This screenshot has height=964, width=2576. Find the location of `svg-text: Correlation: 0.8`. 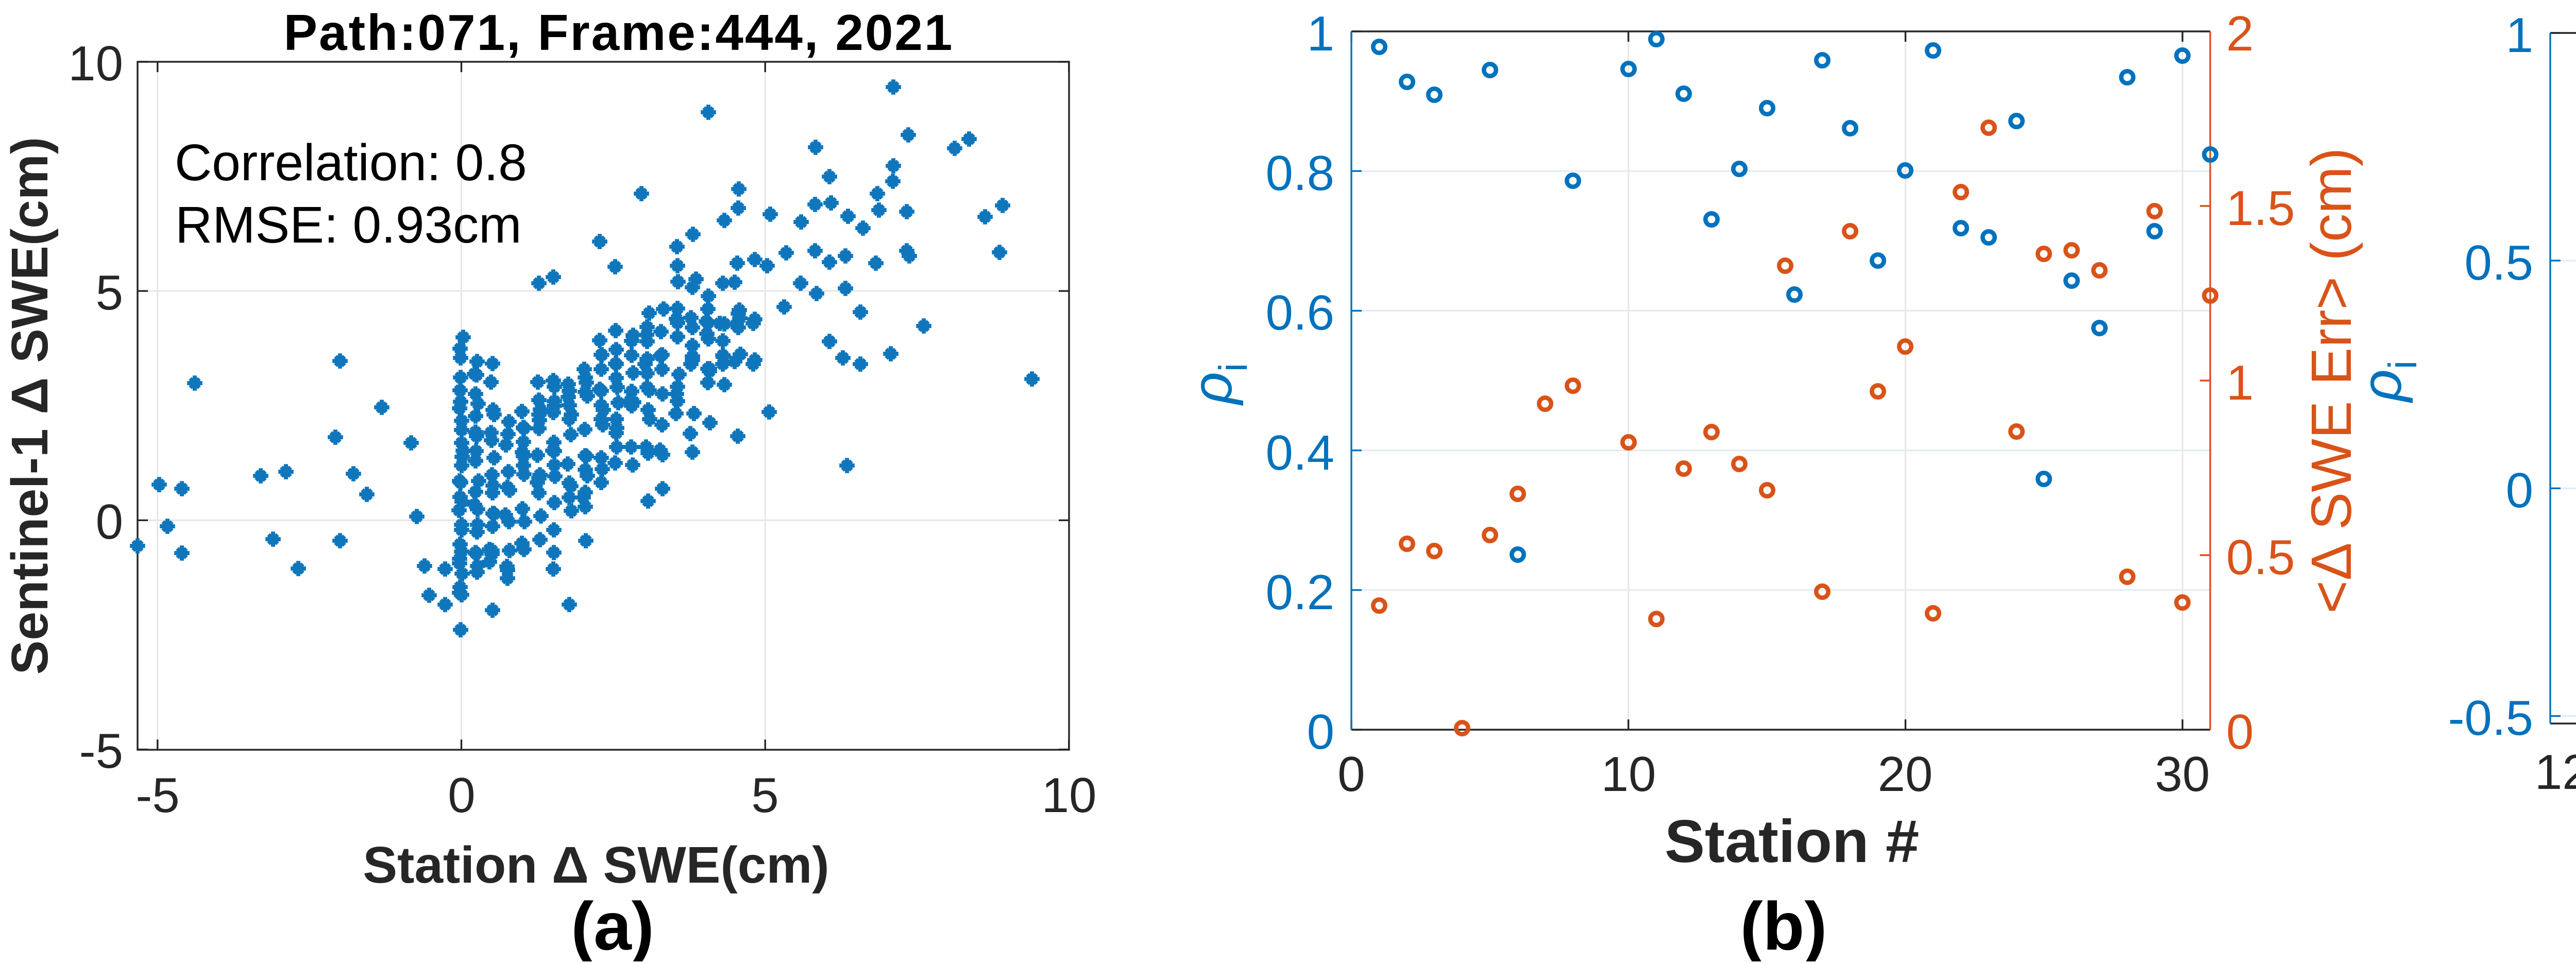

svg-text: Correlation: 0.8 is located at coordinates (351, 163).